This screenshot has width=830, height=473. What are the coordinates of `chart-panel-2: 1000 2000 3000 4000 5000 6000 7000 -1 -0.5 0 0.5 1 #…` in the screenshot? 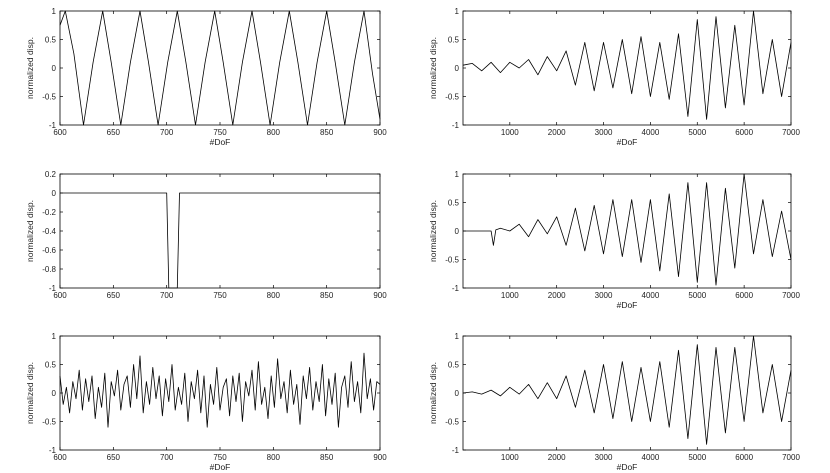 It's located at (614, 77).